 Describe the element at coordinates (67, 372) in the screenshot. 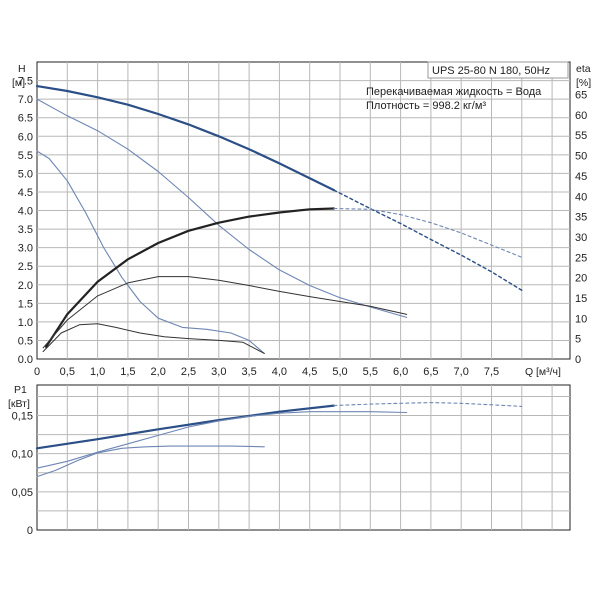

I see `x-tick-label-q: 0,5` at that location.